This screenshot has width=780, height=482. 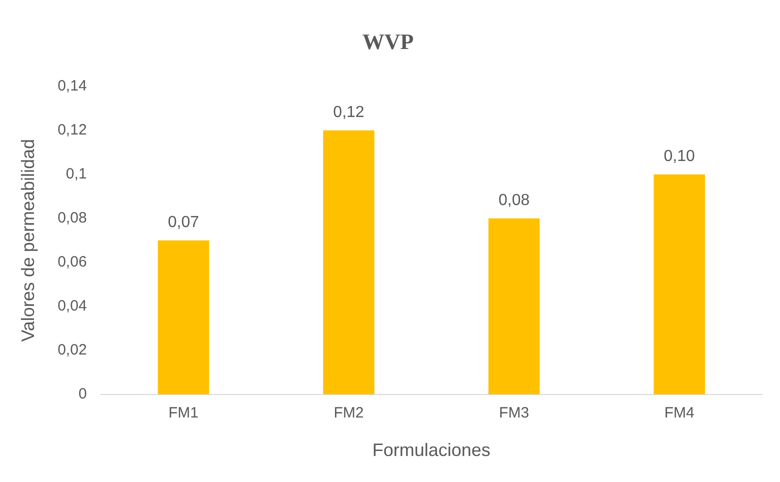 I want to click on data-label: 0,12, so click(x=348, y=112).